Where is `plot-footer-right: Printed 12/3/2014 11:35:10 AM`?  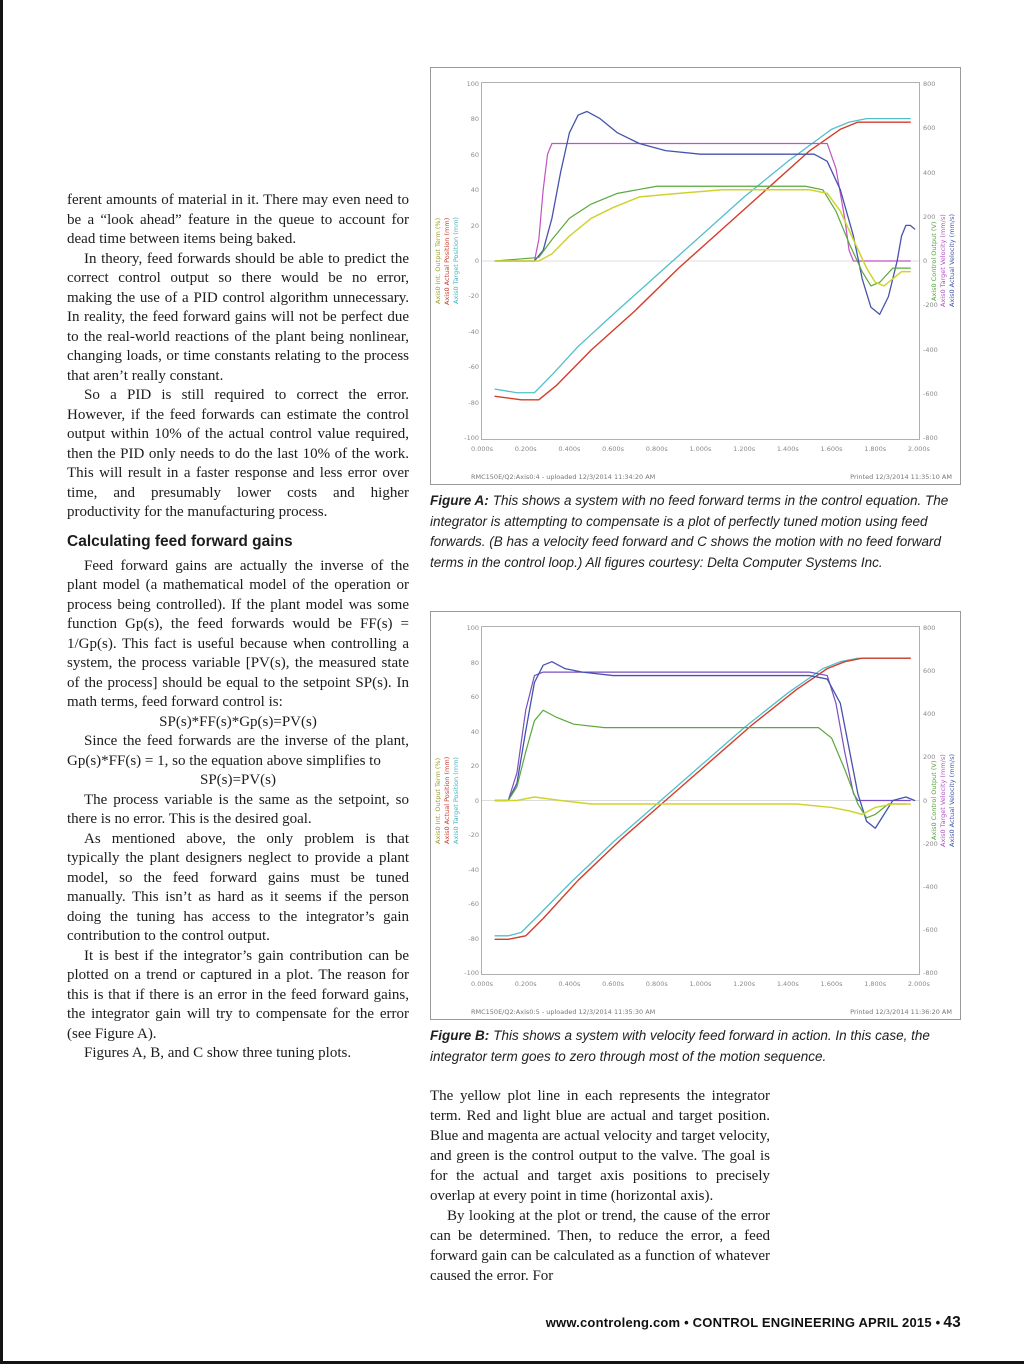 plot-footer-right: Printed 12/3/2014 11:35:10 AM is located at coordinates (901, 477).